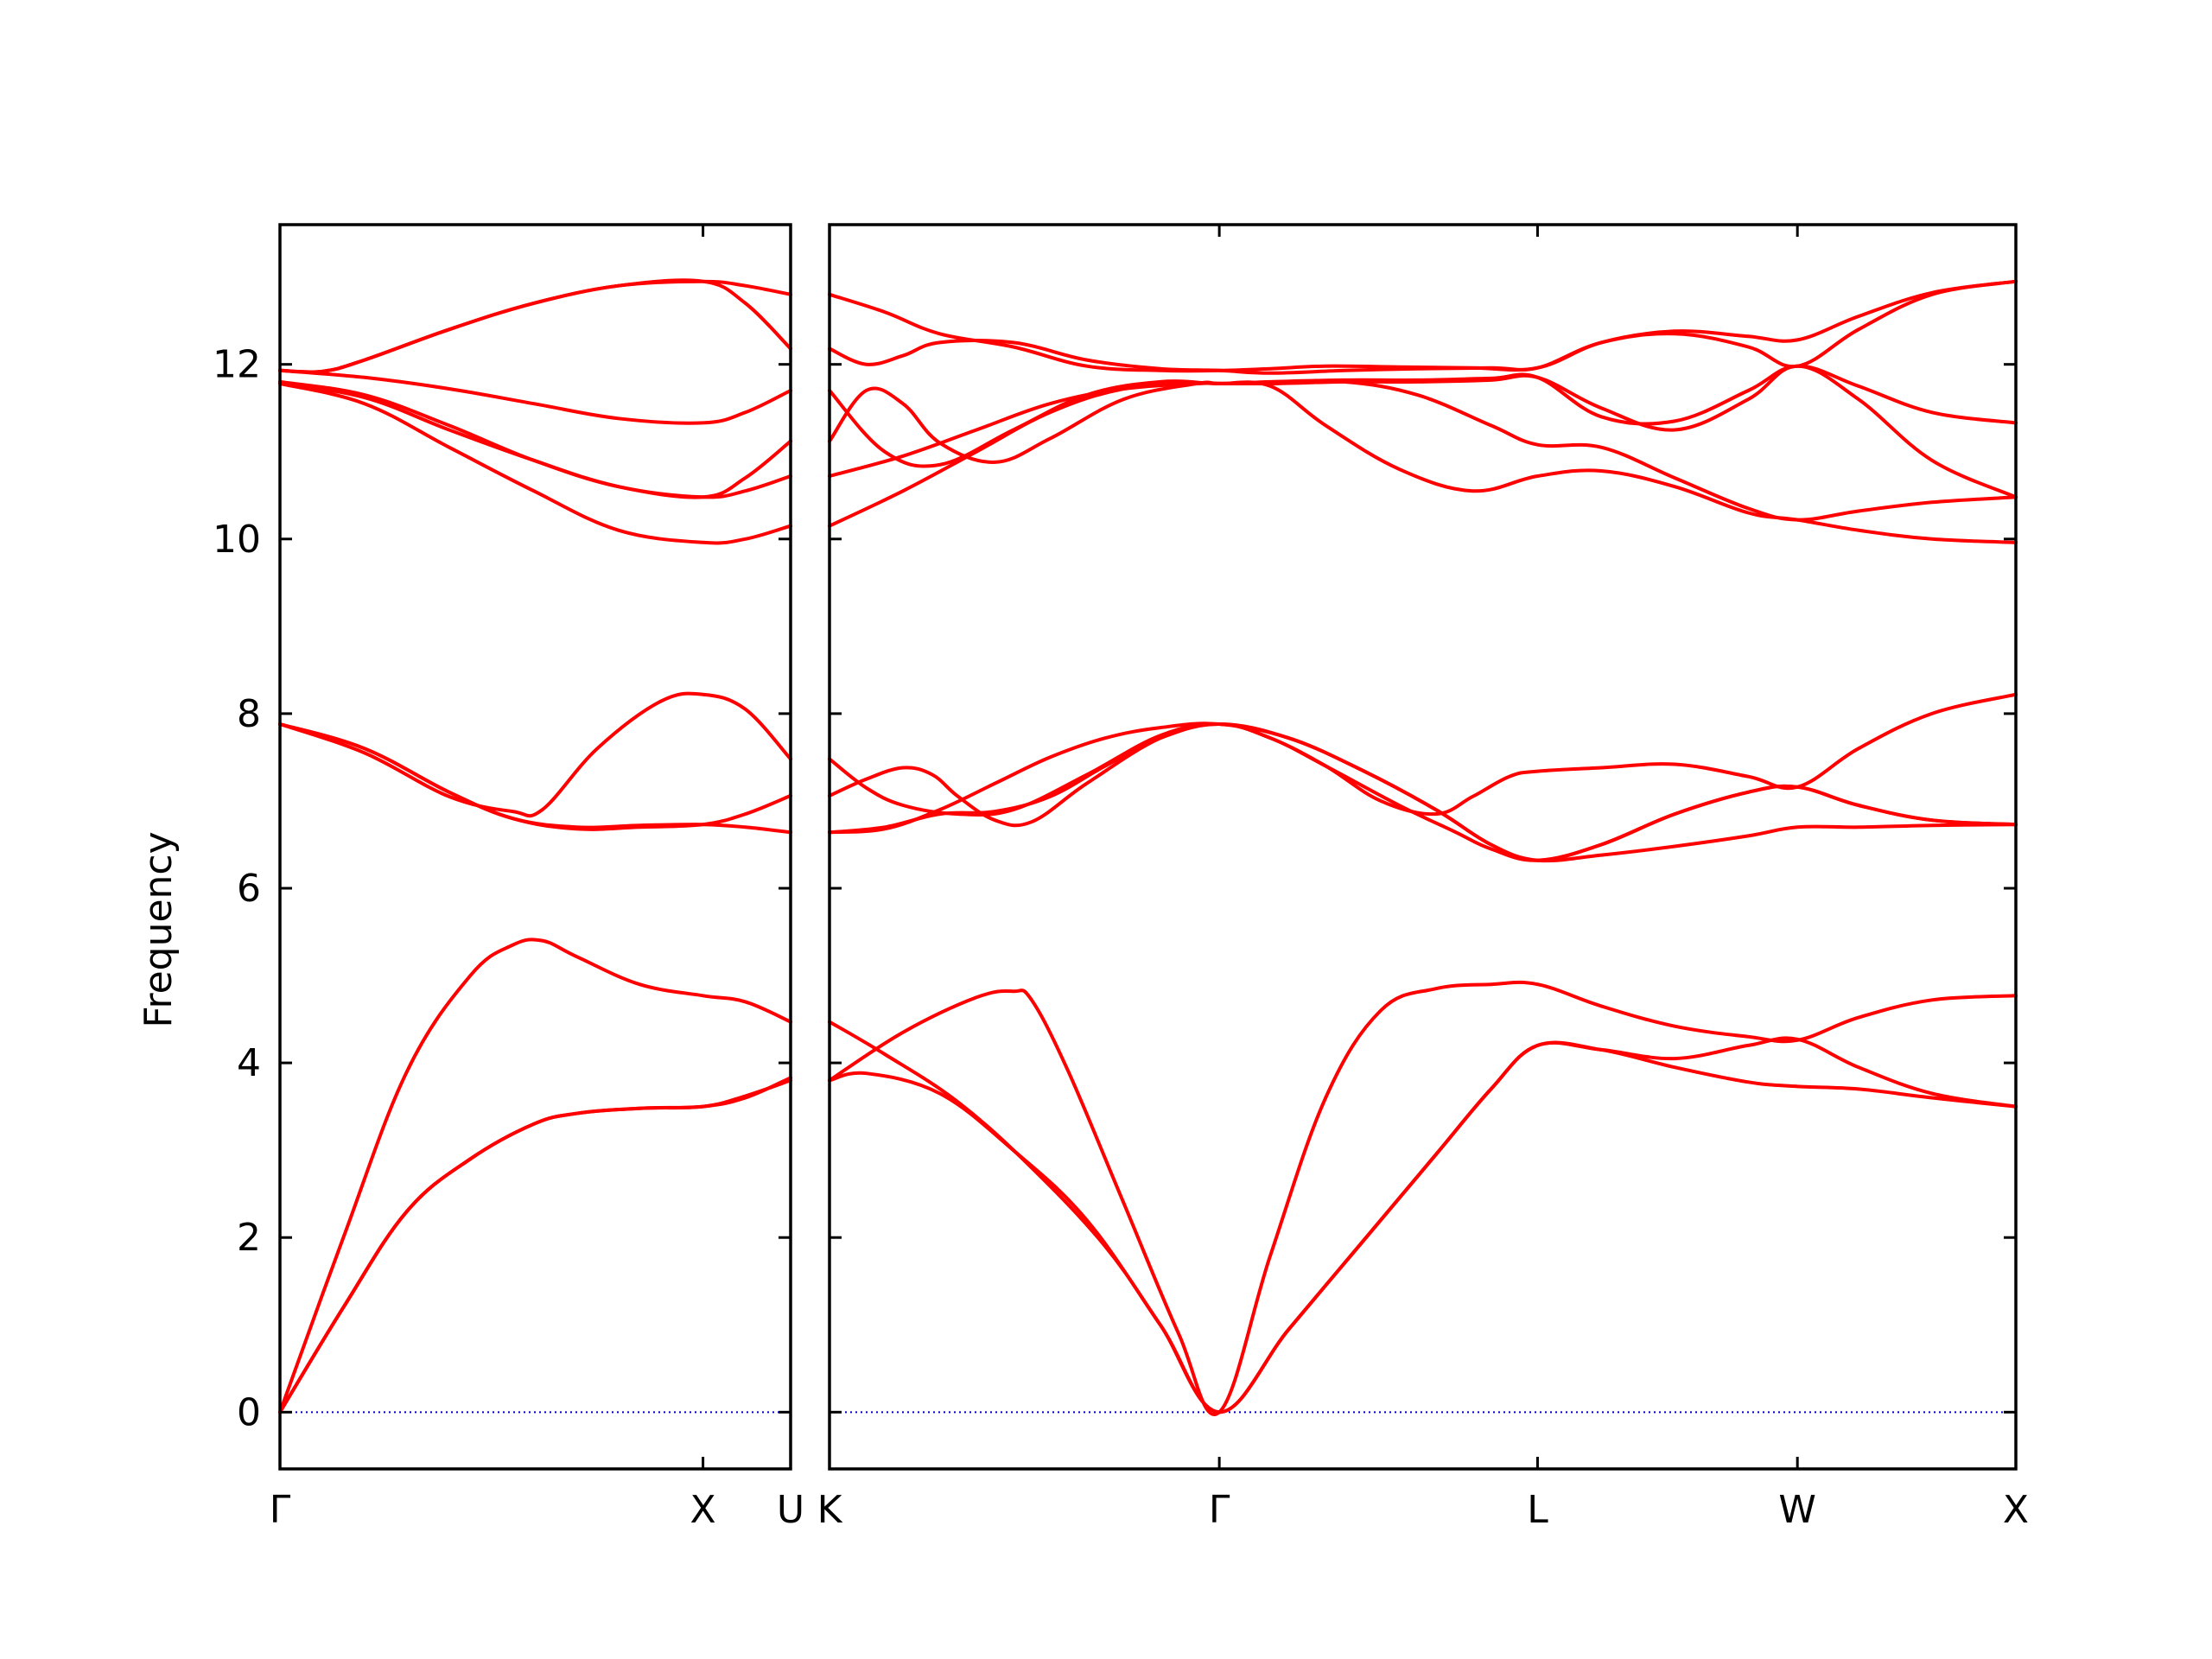 This screenshot has width=2212, height=1659. What do you see at coordinates (830, 1510) in the screenshot?
I see `x-tick-label: K` at bounding box center [830, 1510].